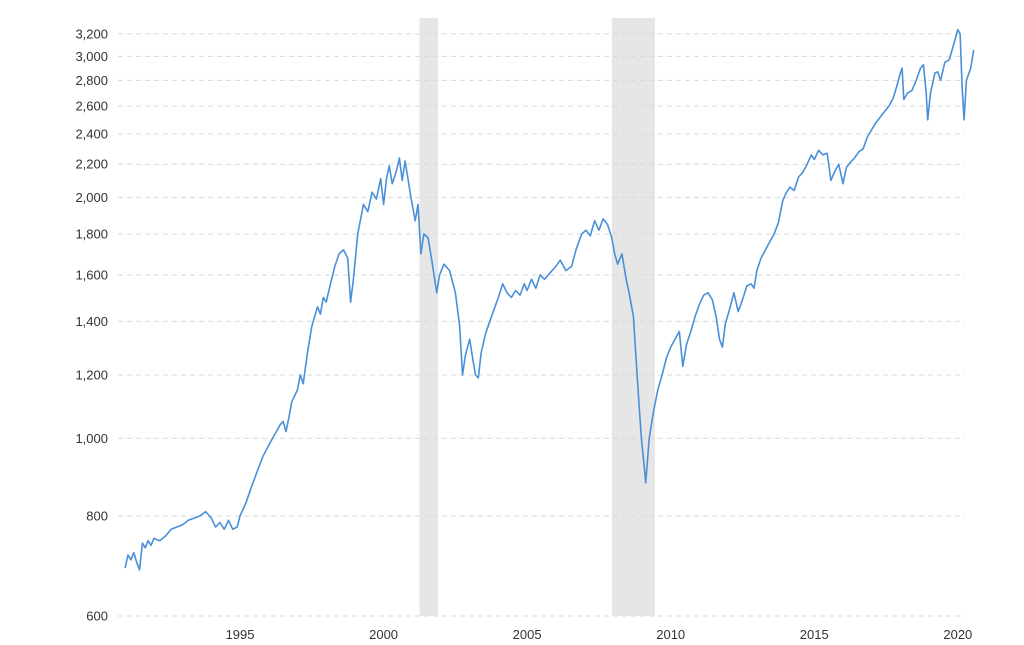 Image resolution: width=1024 pixels, height=645 pixels. I want to click on x-tick-label: 2010, so click(670, 634).